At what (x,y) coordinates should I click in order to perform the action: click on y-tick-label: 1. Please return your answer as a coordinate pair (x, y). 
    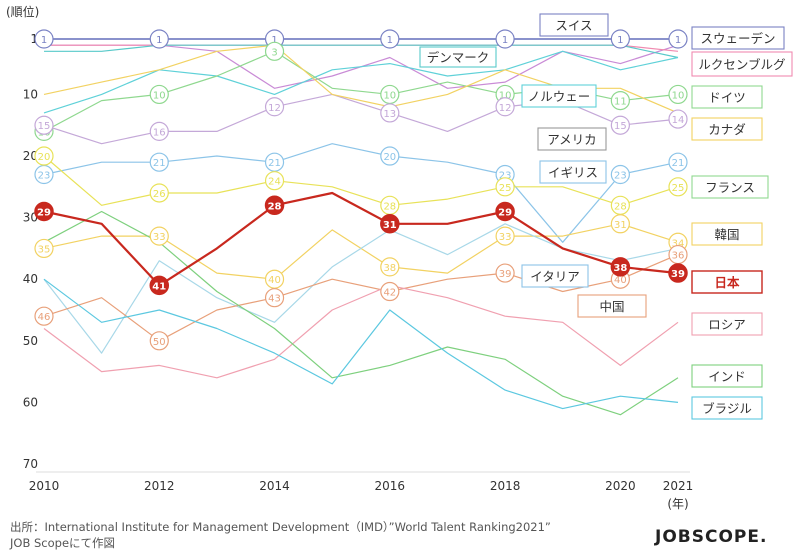
    Looking at the image, I should click on (34, 39).